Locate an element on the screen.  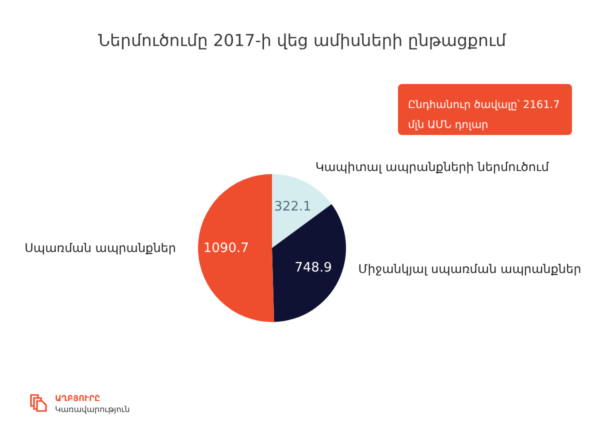
slice-label: Կապիտալ ապրանքների ներմուծում is located at coordinates (432, 167).